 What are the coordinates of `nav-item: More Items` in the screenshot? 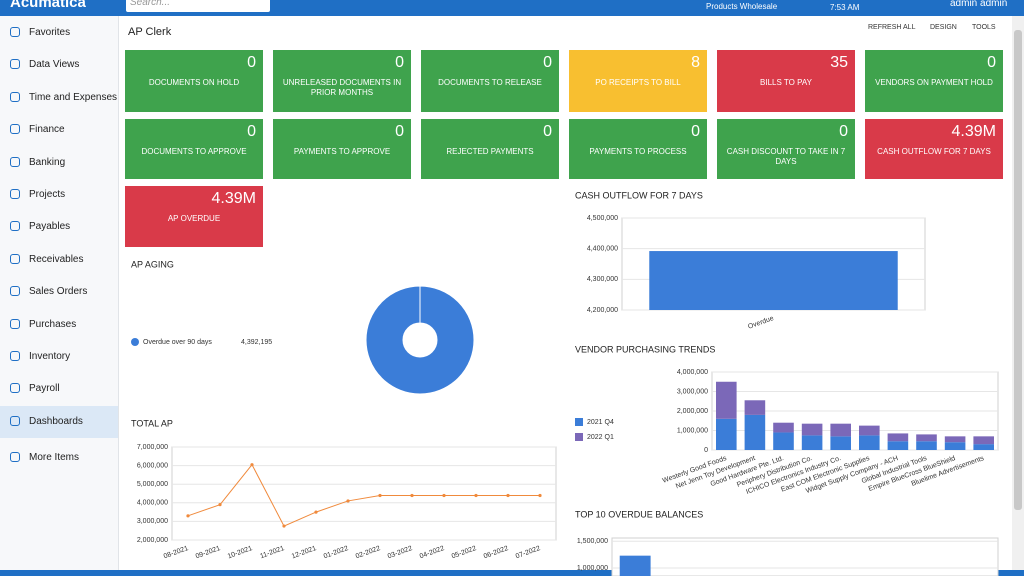 It's located at (59, 458).